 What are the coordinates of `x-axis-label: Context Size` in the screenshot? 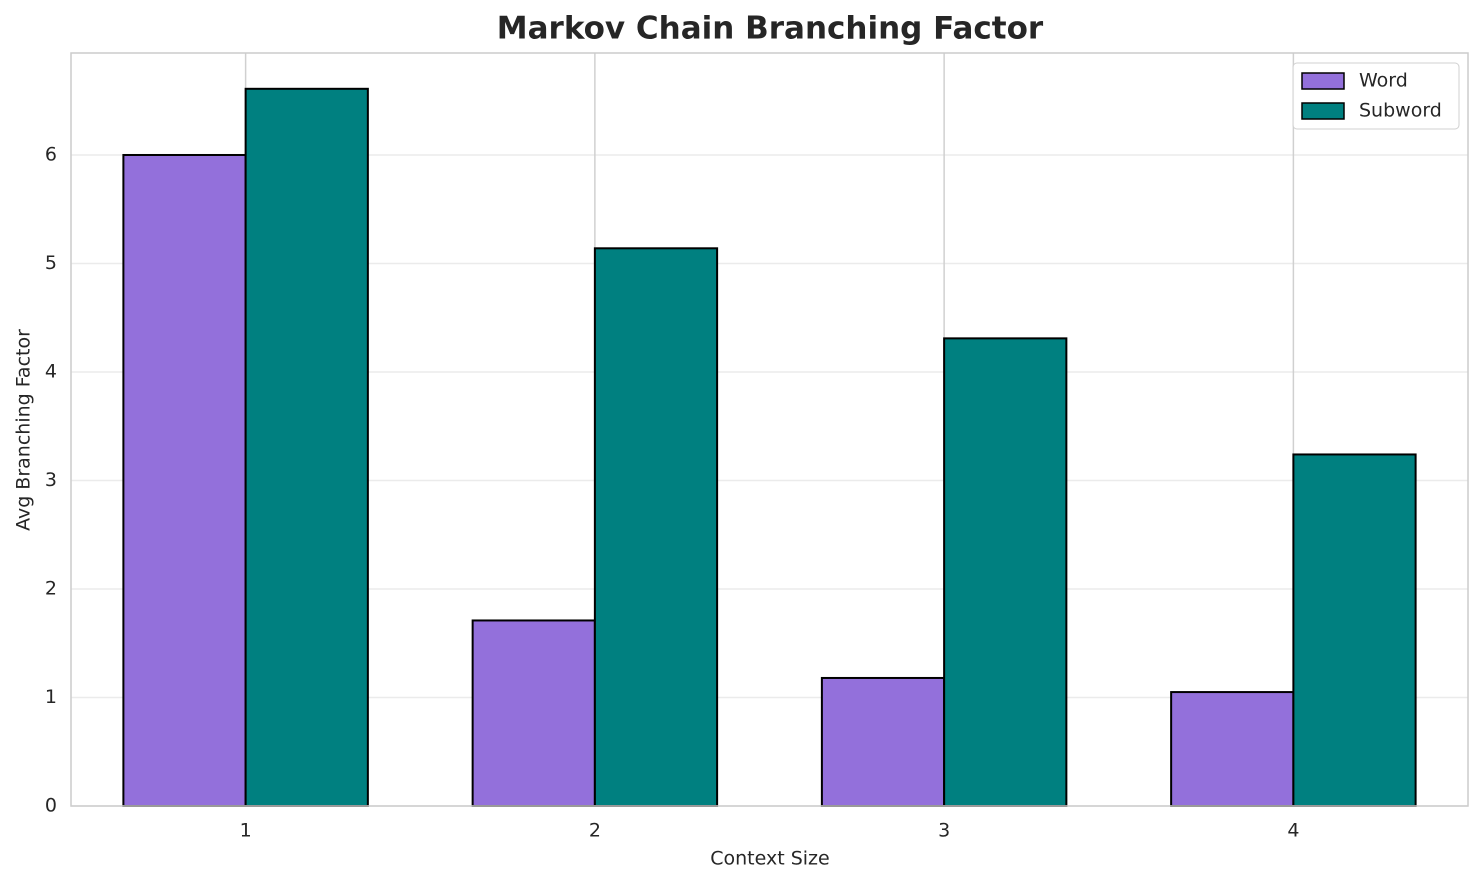 It's located at (769, 859).